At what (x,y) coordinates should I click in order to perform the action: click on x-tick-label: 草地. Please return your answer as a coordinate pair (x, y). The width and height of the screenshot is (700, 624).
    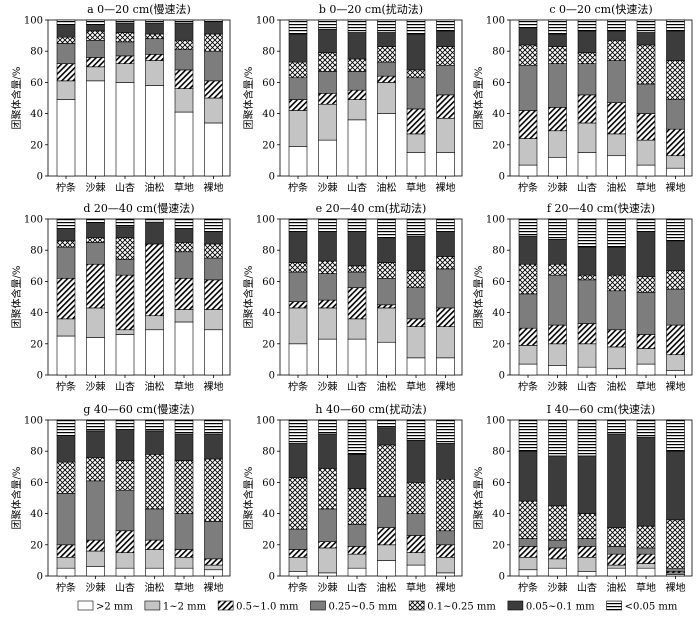
    Looking at the image, I should click on (184, 187).